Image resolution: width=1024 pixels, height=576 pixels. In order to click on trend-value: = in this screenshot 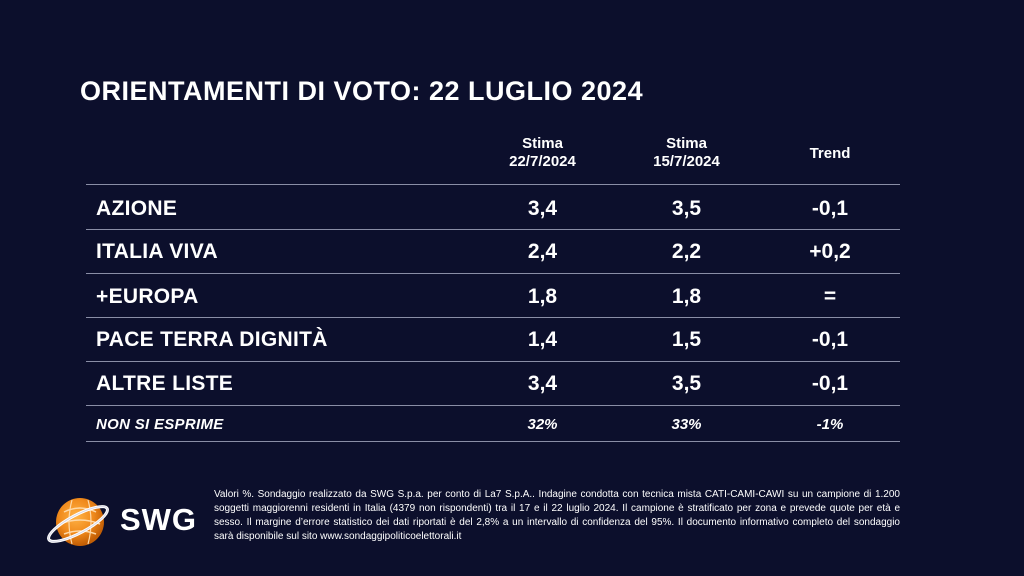, I will do `click(830, 296)`.